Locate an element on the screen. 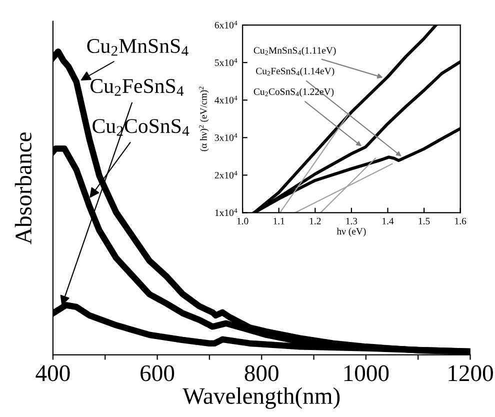  annotation: Cu$_{2}$MnSnS$_{4}$ is located at coordinates (137, 47).